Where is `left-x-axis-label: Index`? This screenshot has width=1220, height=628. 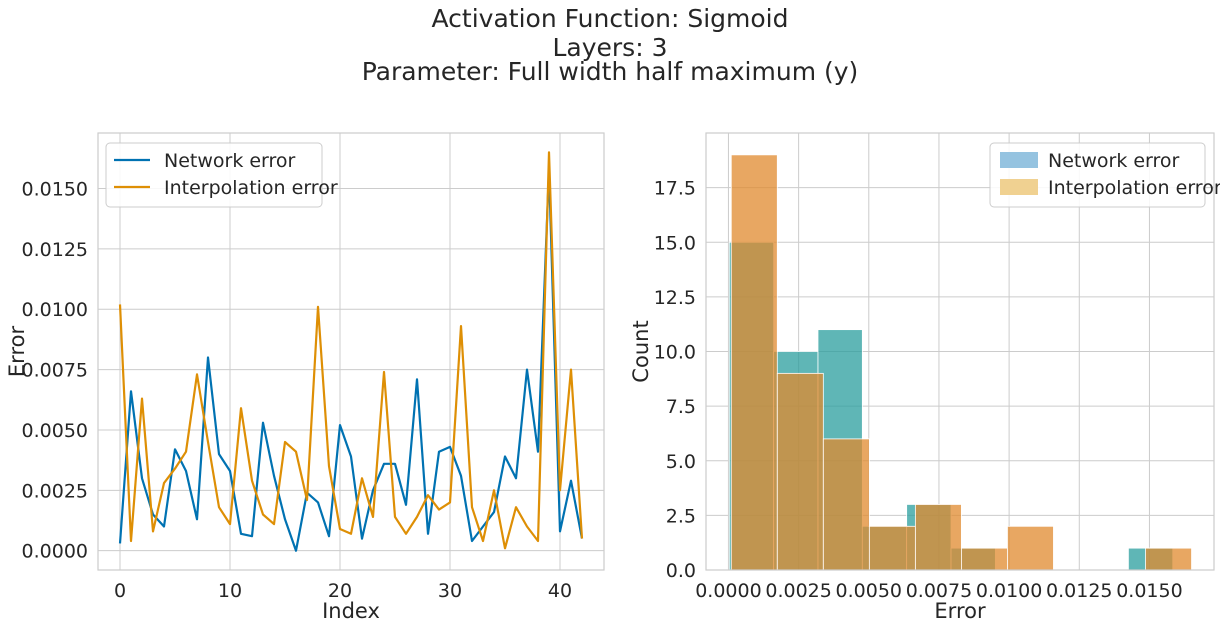
left-x-axis-label: Index is located at coordinates (351, 611).